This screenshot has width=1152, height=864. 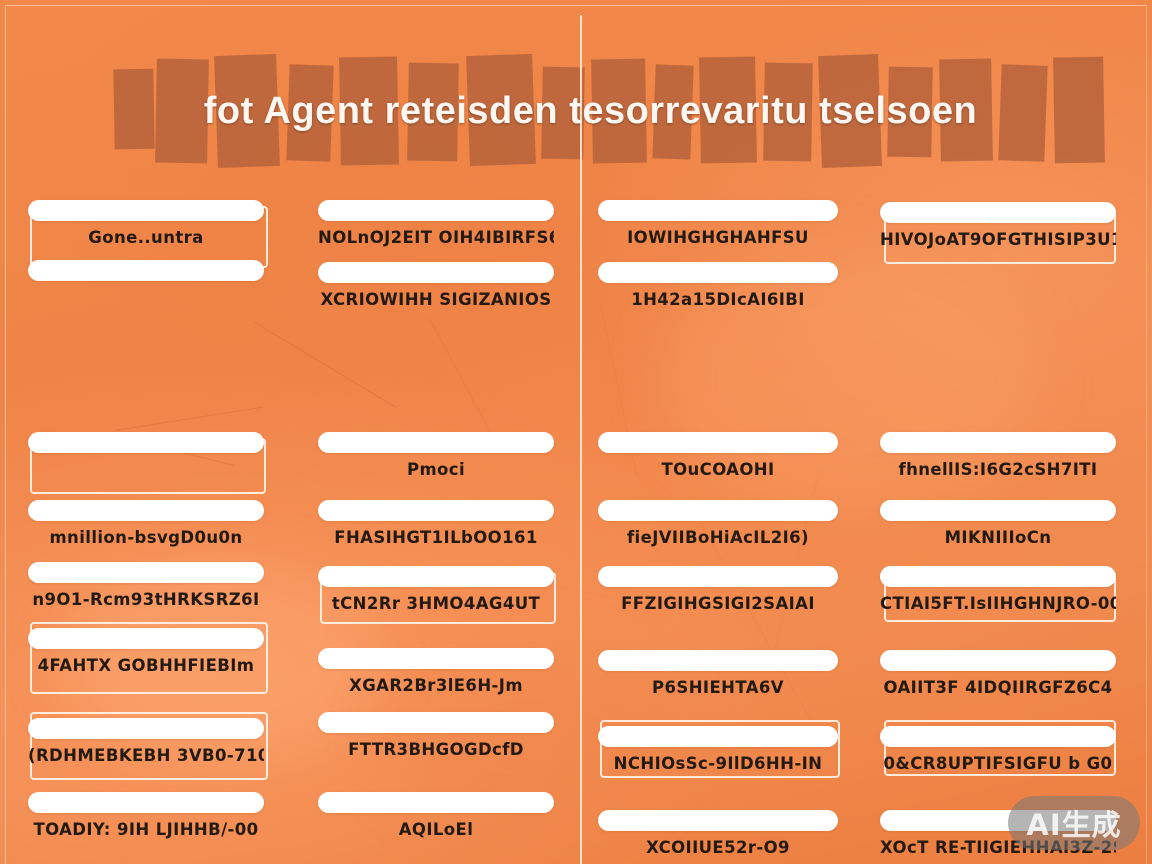 What do you see at coordinates (436, 829) in the screenshot?
I see `item-caption: AQILoEl` at bounding box center [436, 829].